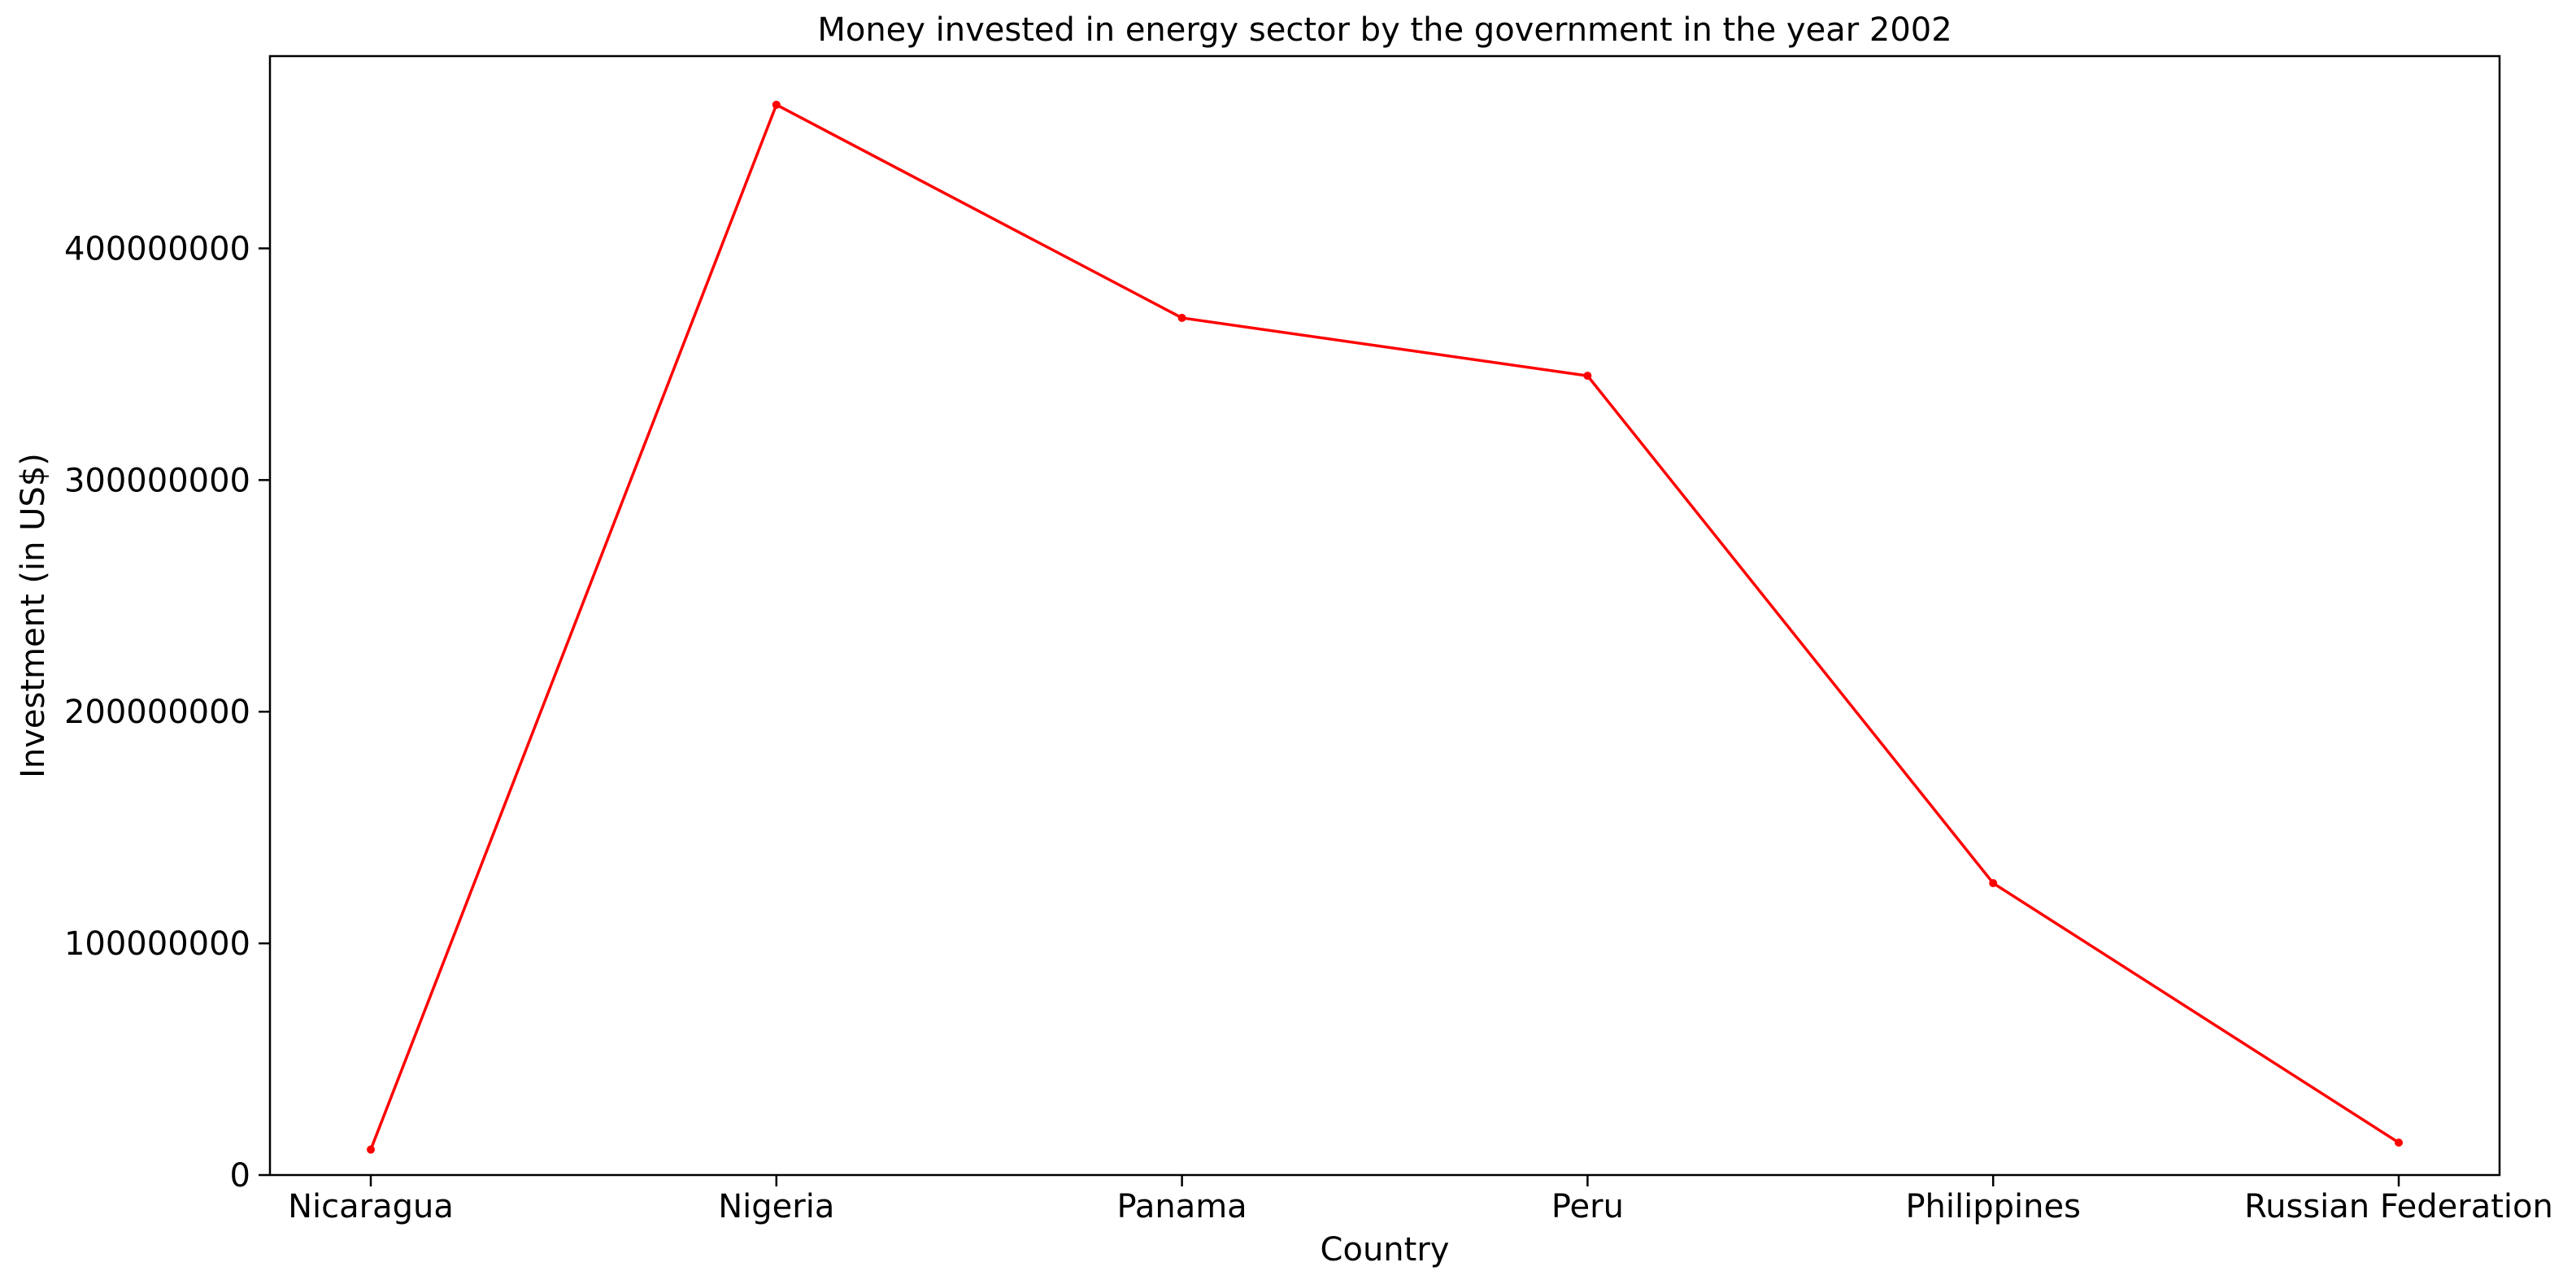  What do you see at coordinates (1993, 1206) in the screenshot?
I see `x-tick-label: Philippines` at bounding box center [1993, 1206].